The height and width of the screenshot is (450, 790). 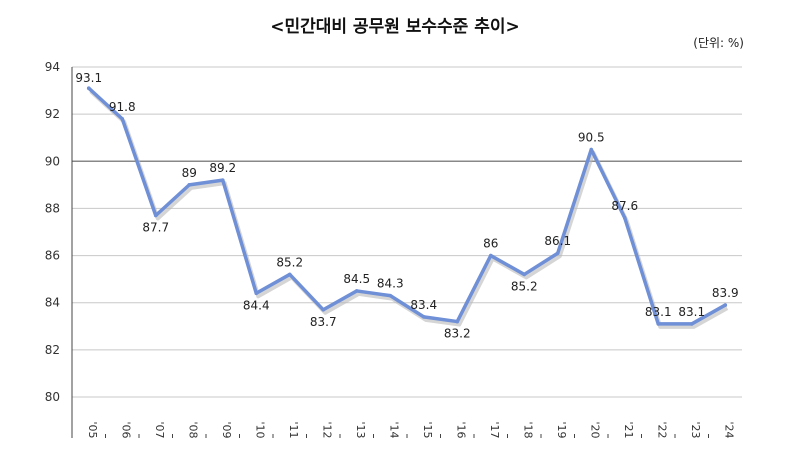 I want to click on data-label: 83.9, so click(x=725, y=293).